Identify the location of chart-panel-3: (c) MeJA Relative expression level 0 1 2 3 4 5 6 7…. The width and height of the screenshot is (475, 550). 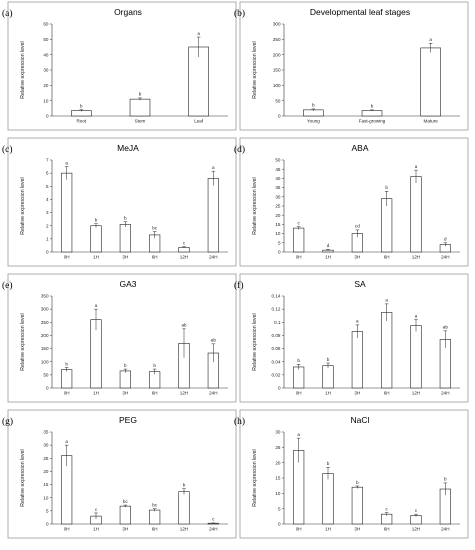
(119, 202).